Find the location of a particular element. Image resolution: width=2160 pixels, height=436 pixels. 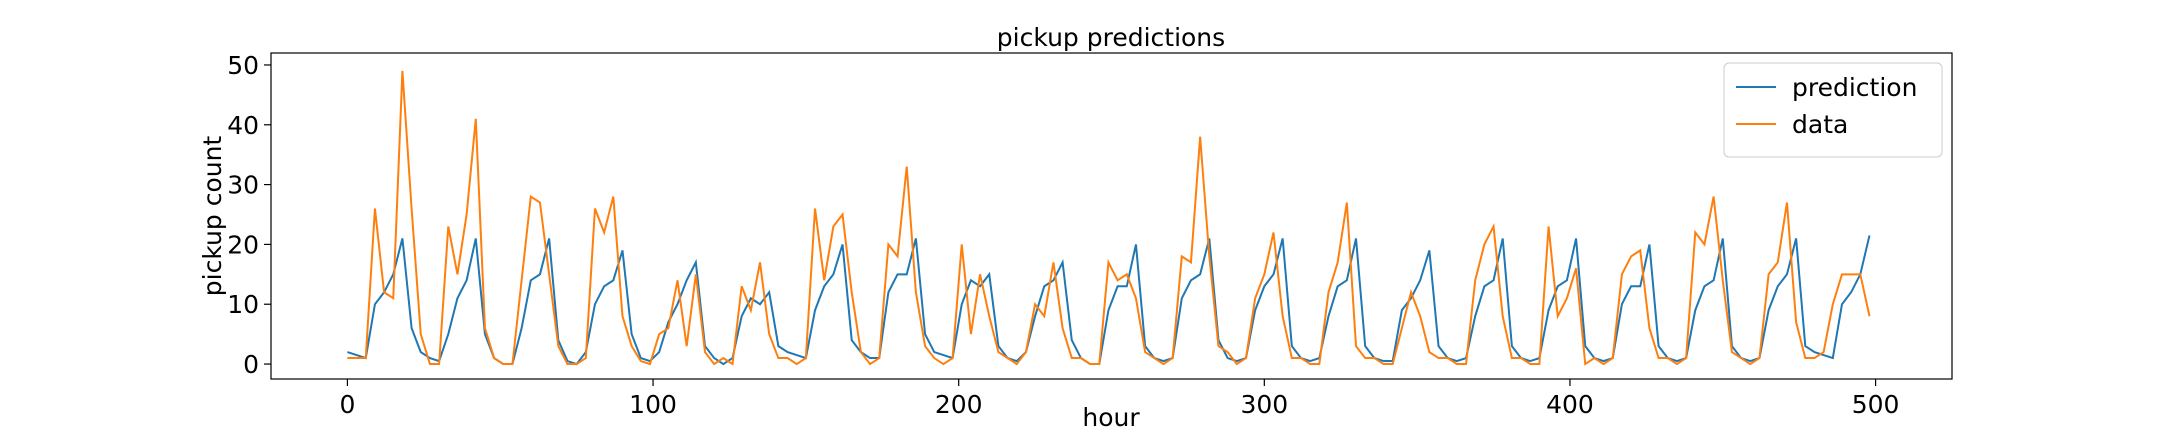

legend-box is located at coordinates (1833, 110).